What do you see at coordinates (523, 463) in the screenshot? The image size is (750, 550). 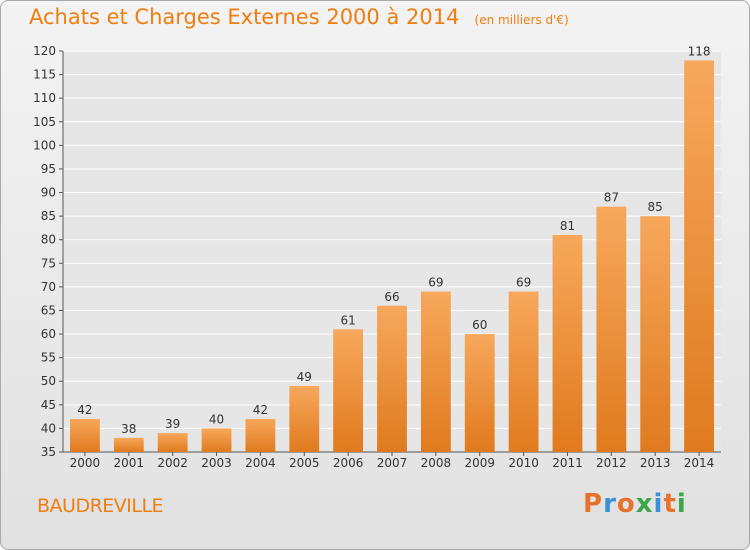 I see `x-tick-label: 2010` at bounding box center [523, 463].